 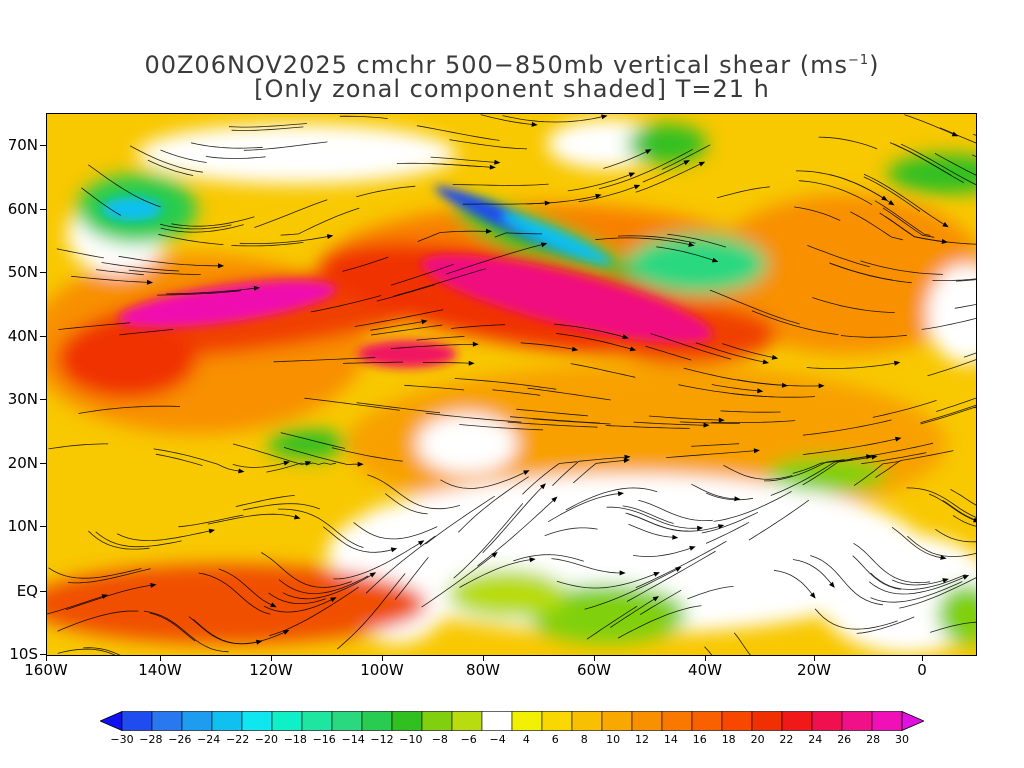 What do you see at coordinates (266, 739) in the screenshot?
I see `colorbar-label: −20` at bounding box center [266, 739].